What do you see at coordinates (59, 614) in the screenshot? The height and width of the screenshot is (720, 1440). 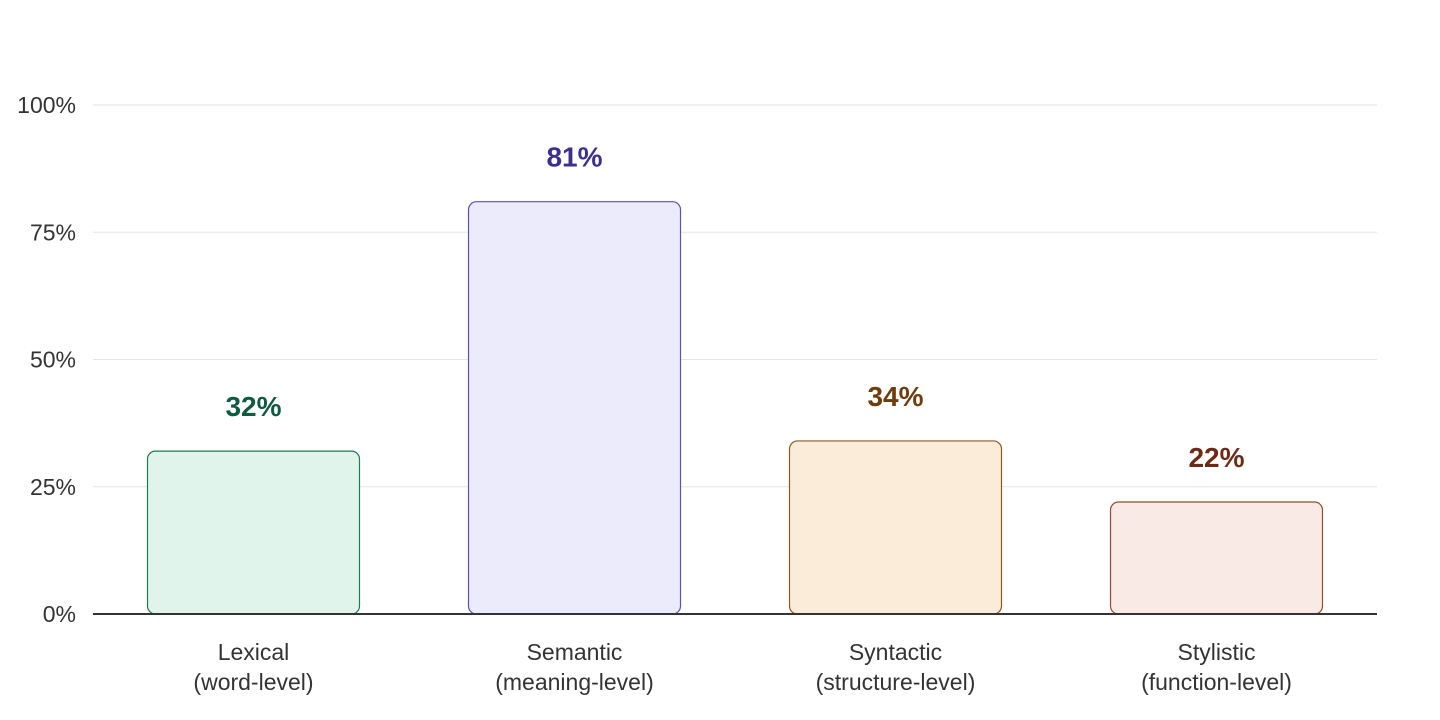 I see `y-tick-label: 0%` at bounding box center [59, 614].